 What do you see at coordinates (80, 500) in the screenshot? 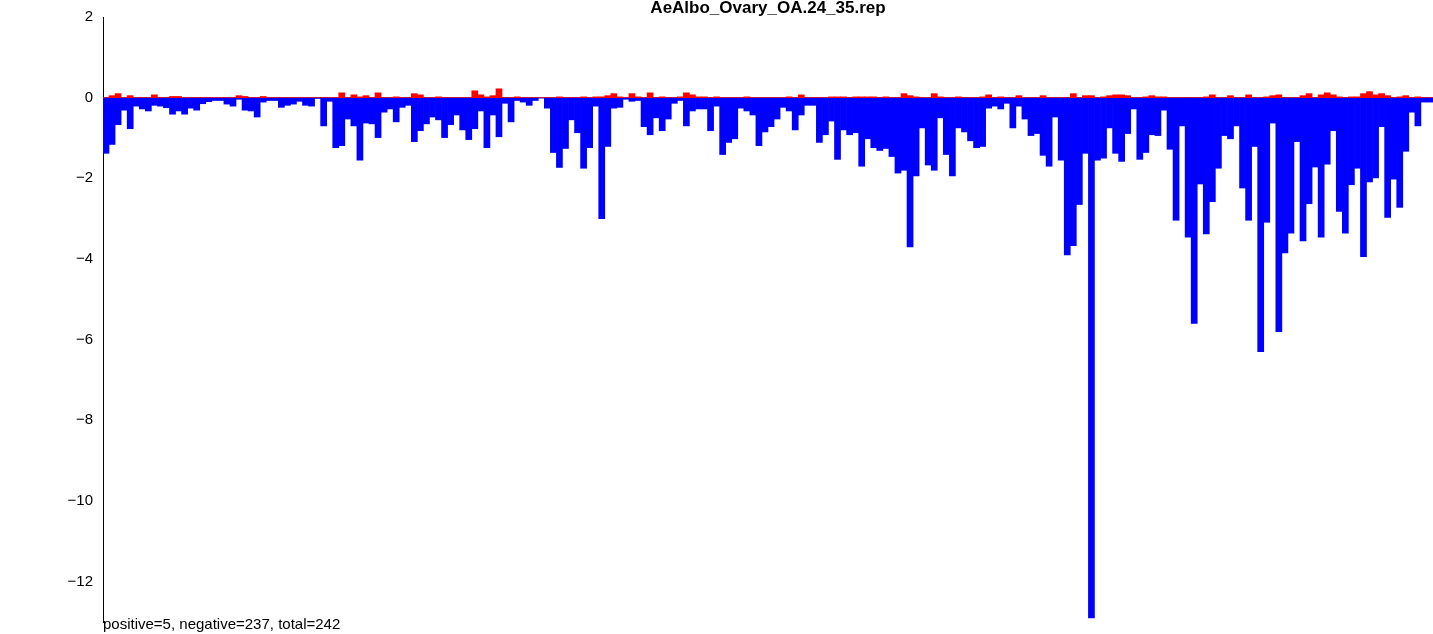
I see `y-tick-label: −10` at bounding box center [80, 500].